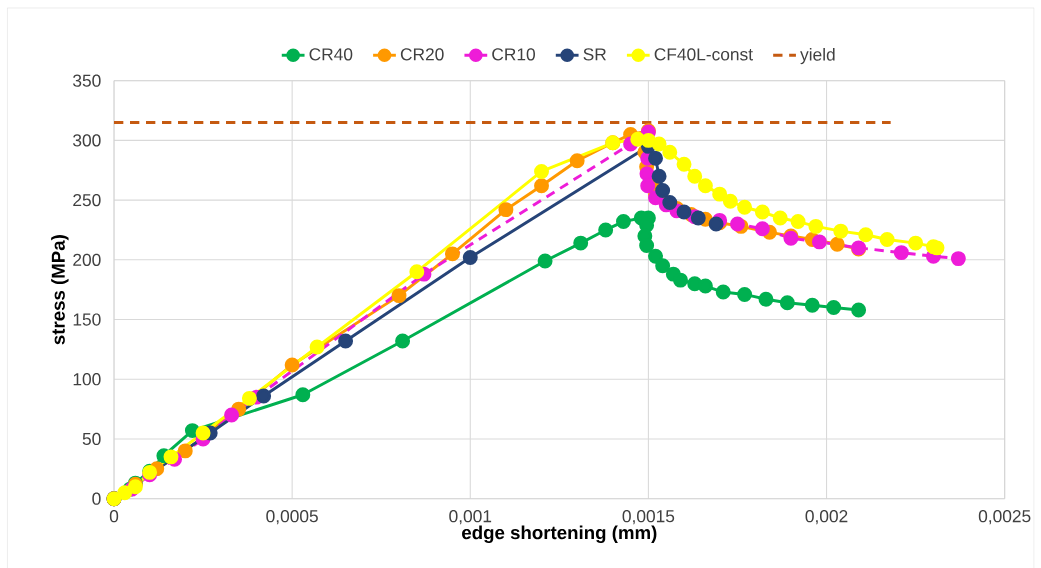 This screenshot has height=568, width=1041. What do you see at coordinates (87, 259) in the screenshot?
I see `y-tick-label: 200` at bounding box center [87, 259].